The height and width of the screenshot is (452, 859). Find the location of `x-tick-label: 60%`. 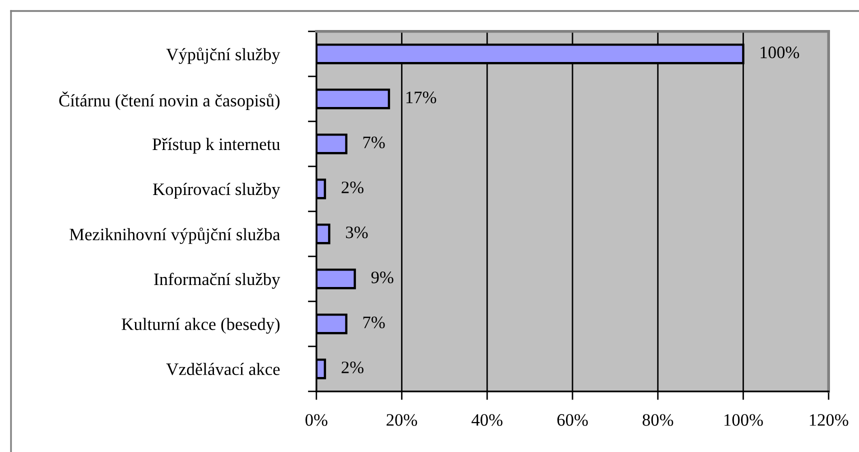

x-tick-label: 60% is located at coordinates (572, 420).